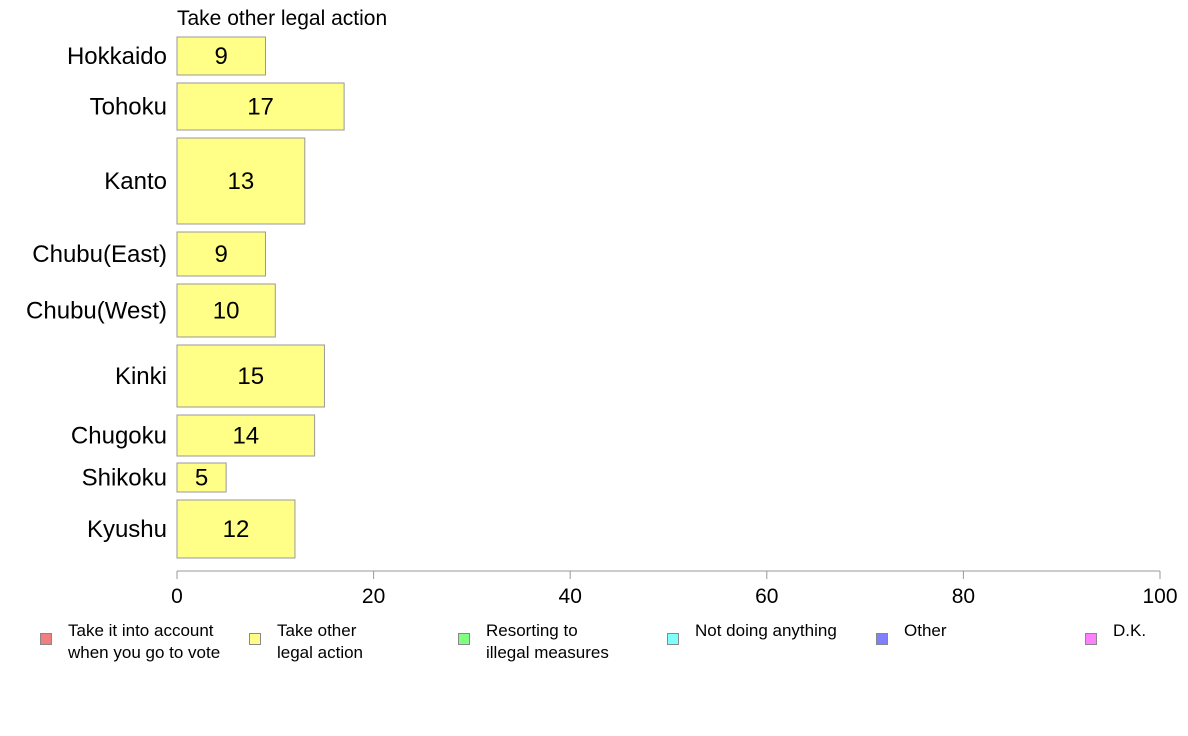  I want to click on data-label: 14, so click(245, 436).